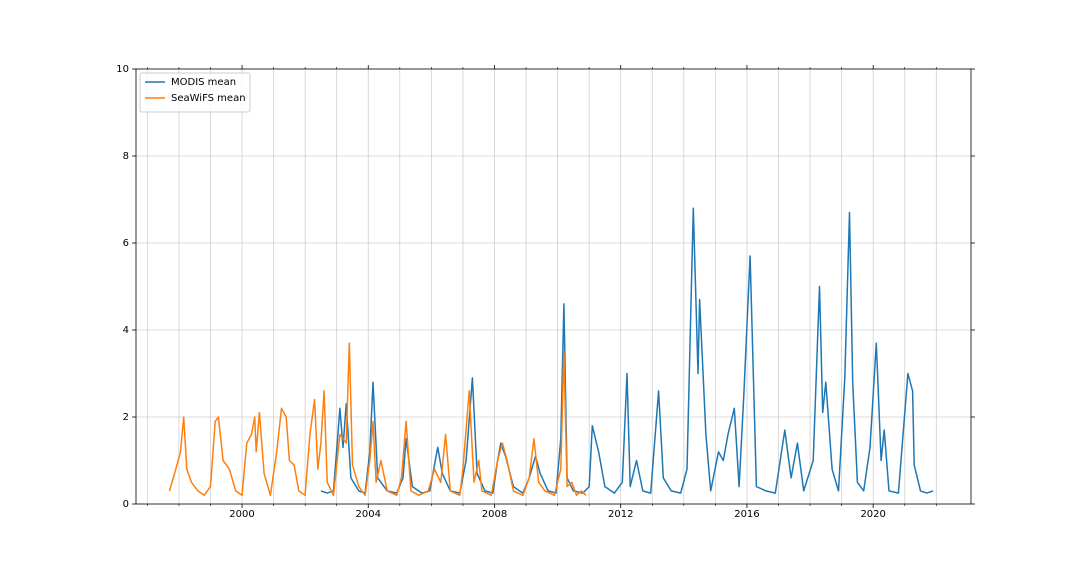 Image resolution: width=1080 pixels, height=580 pixels. What do you see at coordinates (126, 504) in the screenshot?
I see `y-tick-label: 0` at bounding box center [126, 504].